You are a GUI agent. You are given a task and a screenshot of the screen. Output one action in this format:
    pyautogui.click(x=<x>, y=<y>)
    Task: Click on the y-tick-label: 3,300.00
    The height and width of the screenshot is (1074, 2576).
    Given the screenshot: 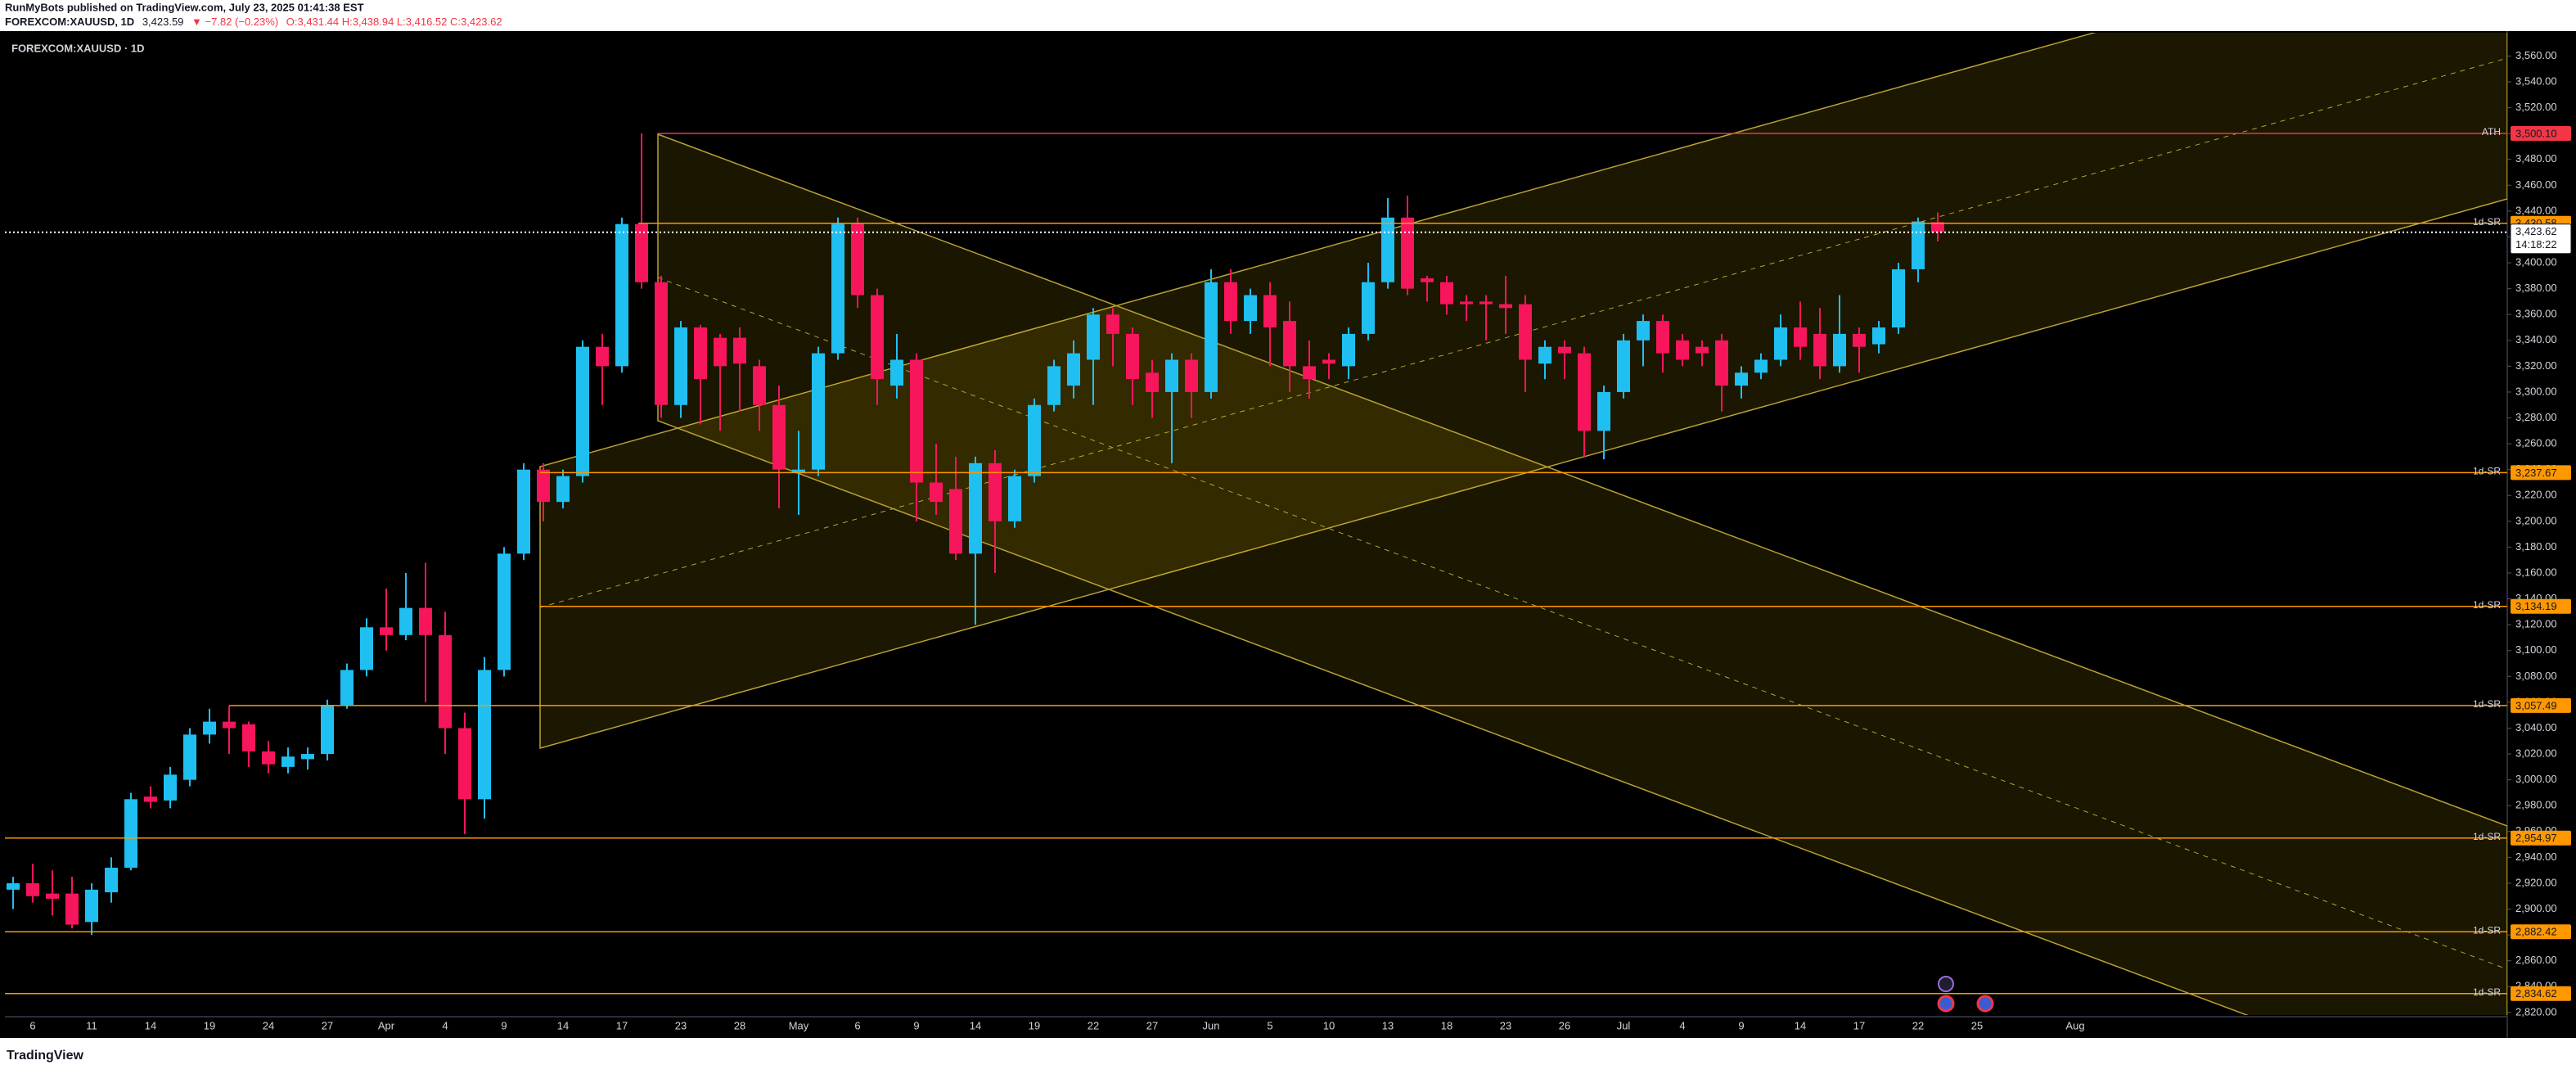 What is the action you would take?
    pyautogui.click(x=2536, y=391)
    